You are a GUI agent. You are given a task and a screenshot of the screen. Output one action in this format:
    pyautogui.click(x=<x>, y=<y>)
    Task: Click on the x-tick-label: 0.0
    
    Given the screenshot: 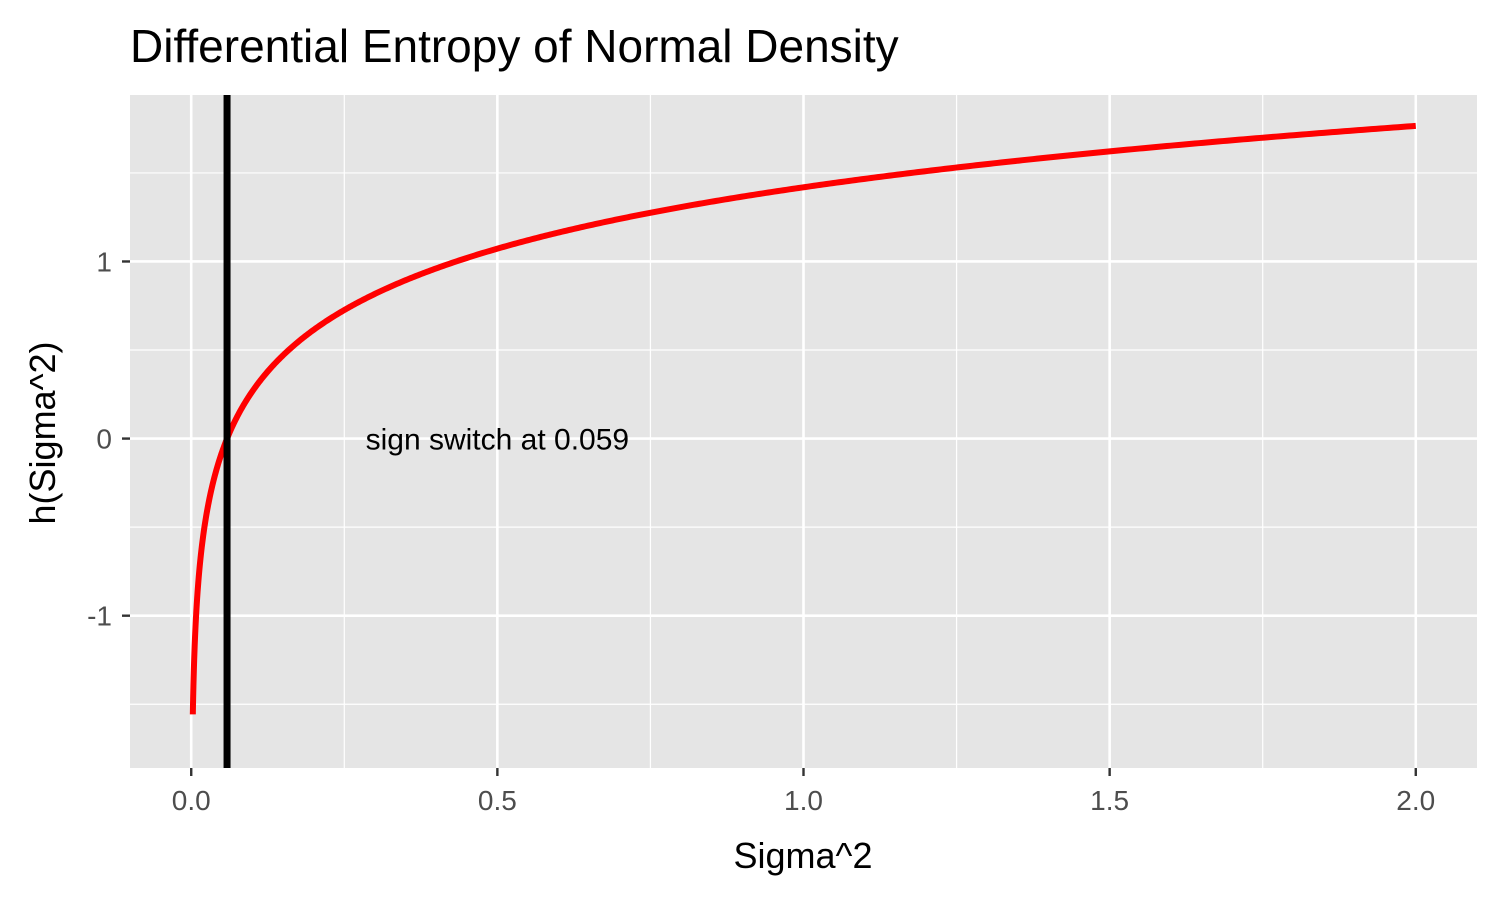 What is the action you would take?
    pyautogui.click(x=191, y=800)
    